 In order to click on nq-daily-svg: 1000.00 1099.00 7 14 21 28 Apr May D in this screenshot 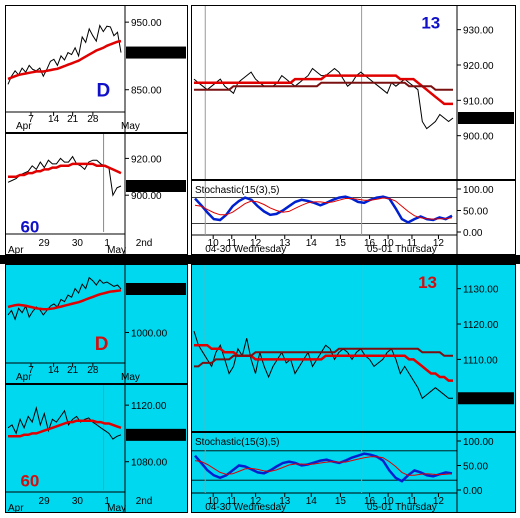, I will do `click(96, 324)`.